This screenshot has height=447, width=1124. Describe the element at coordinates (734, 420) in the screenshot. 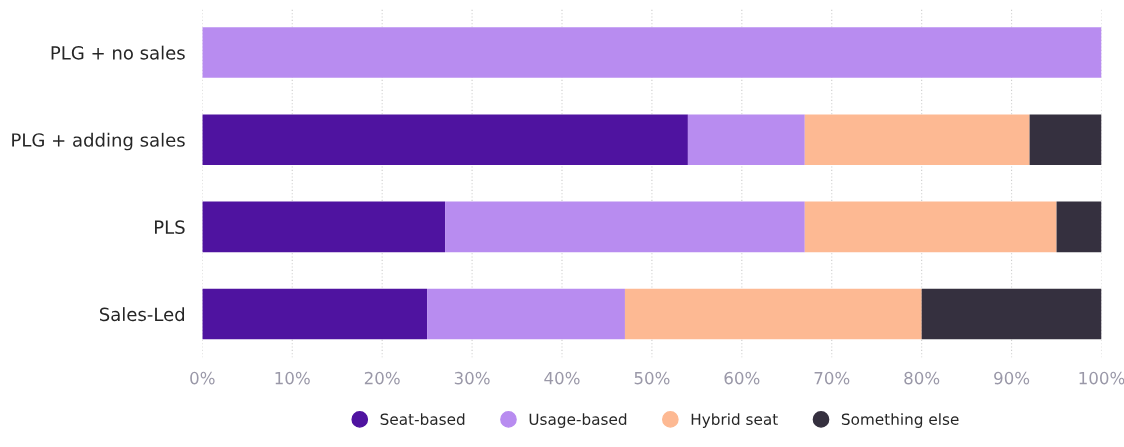

I see `legend-label: Hybrid seat` at that location.